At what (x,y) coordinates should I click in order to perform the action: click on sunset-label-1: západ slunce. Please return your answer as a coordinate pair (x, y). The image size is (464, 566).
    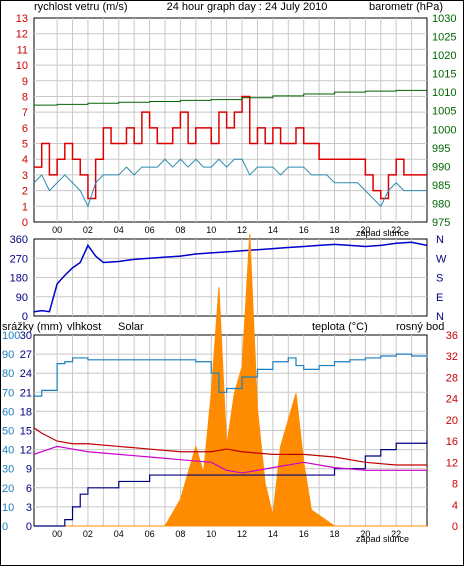
    Looking at the image, I should click on (382, 233).